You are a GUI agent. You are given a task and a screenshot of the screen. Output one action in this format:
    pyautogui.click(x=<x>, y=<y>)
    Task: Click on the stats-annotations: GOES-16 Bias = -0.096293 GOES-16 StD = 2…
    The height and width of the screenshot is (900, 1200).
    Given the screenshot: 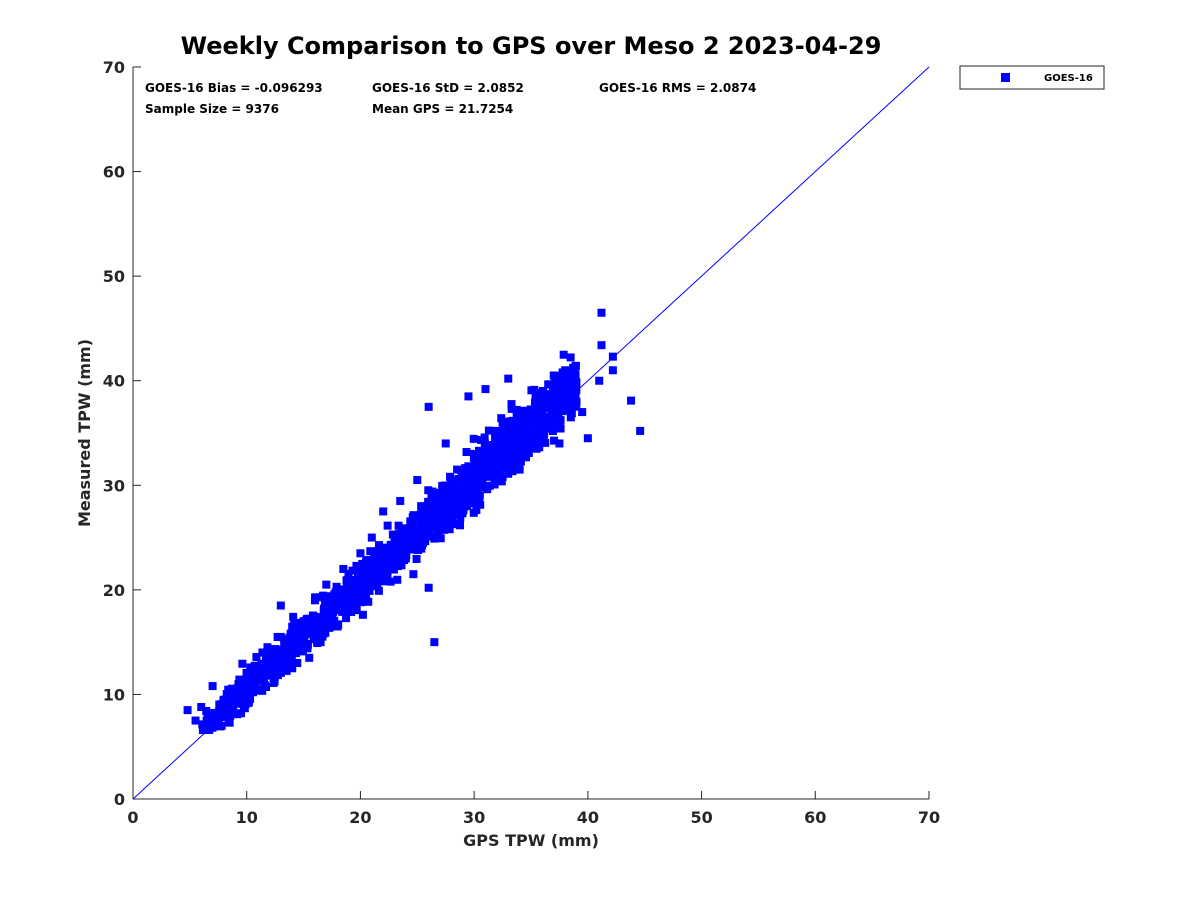 What is the action you would take?
    pyautogui.click(x=450, y=98)
    